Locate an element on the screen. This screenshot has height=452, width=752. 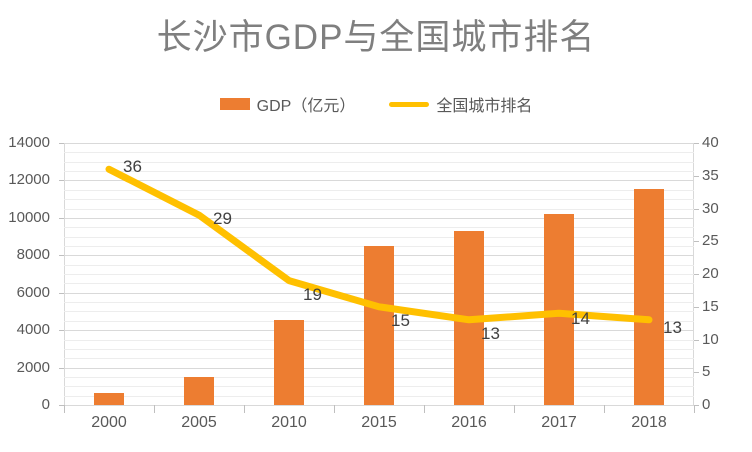
data-label-2000: 36 is located at coordinates (132, 167).